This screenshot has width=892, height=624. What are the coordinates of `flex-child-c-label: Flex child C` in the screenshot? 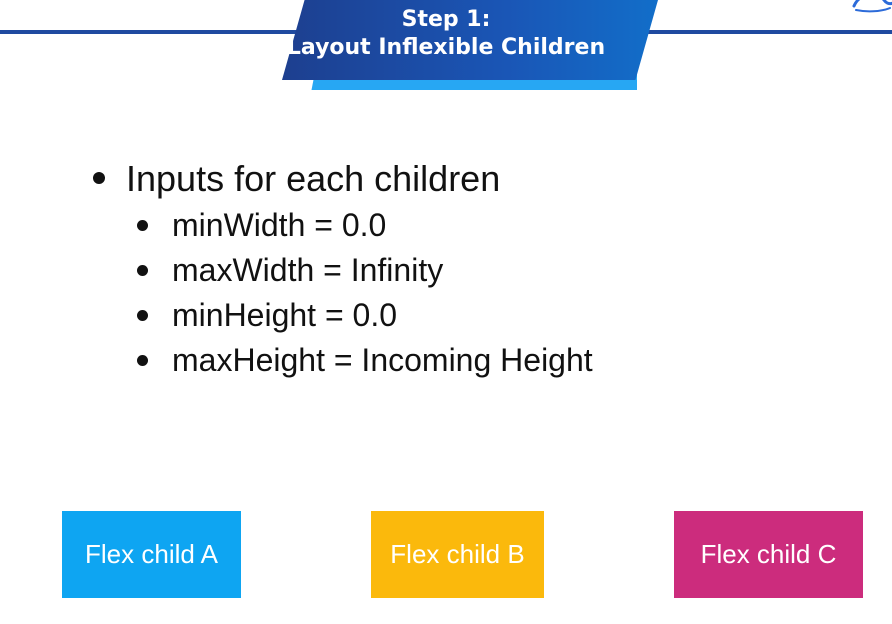 It's located at (768, 554).